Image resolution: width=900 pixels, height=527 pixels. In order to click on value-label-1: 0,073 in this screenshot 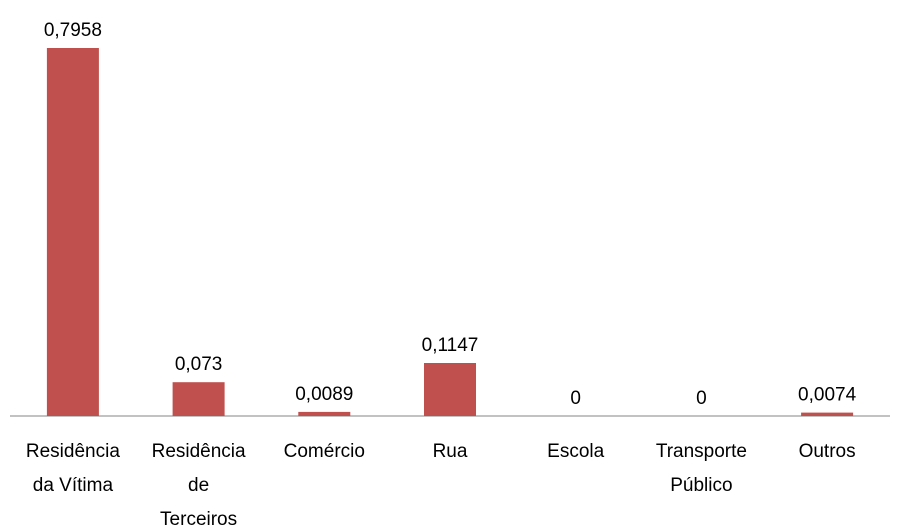, I will do `click(199, 364)`.